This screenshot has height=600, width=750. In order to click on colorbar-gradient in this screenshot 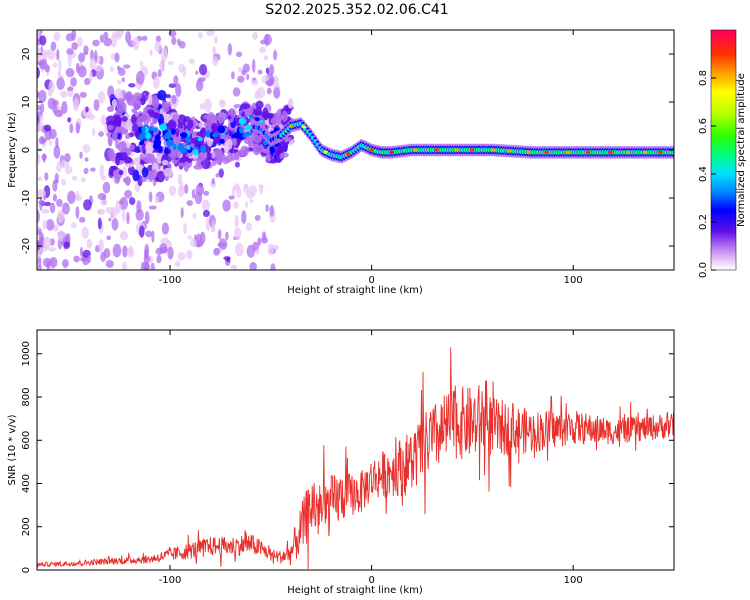, I will do `click(723, 150)`.